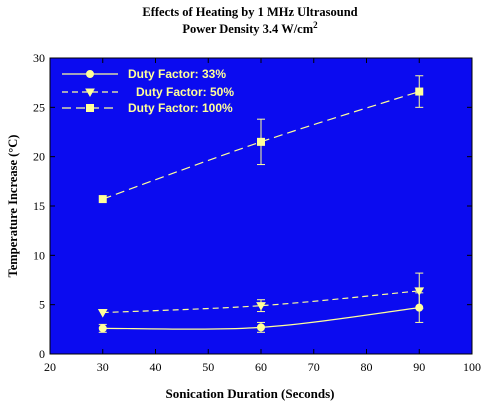 This screenshot has width=500, height=407. I want to click on legend-label: Duty Factor: 100%, so click(180, 108).